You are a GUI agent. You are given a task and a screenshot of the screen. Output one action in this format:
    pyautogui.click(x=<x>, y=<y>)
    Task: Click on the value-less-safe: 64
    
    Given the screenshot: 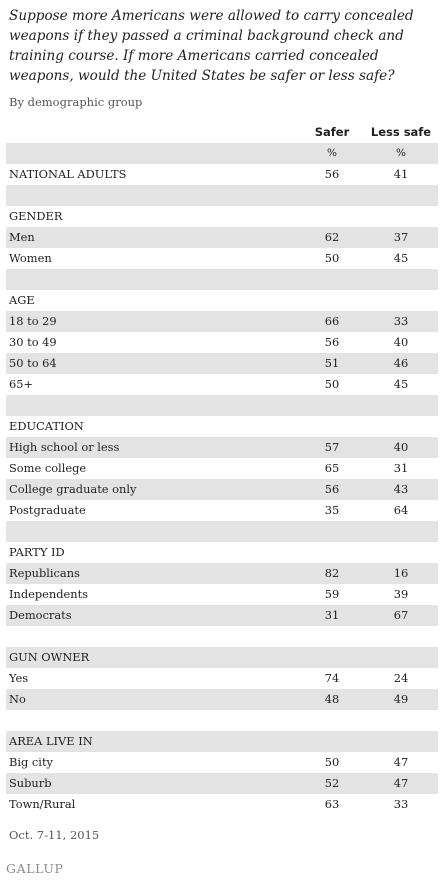 What is the action you would take?
    pyautogui.click(x=401, y=510)
    